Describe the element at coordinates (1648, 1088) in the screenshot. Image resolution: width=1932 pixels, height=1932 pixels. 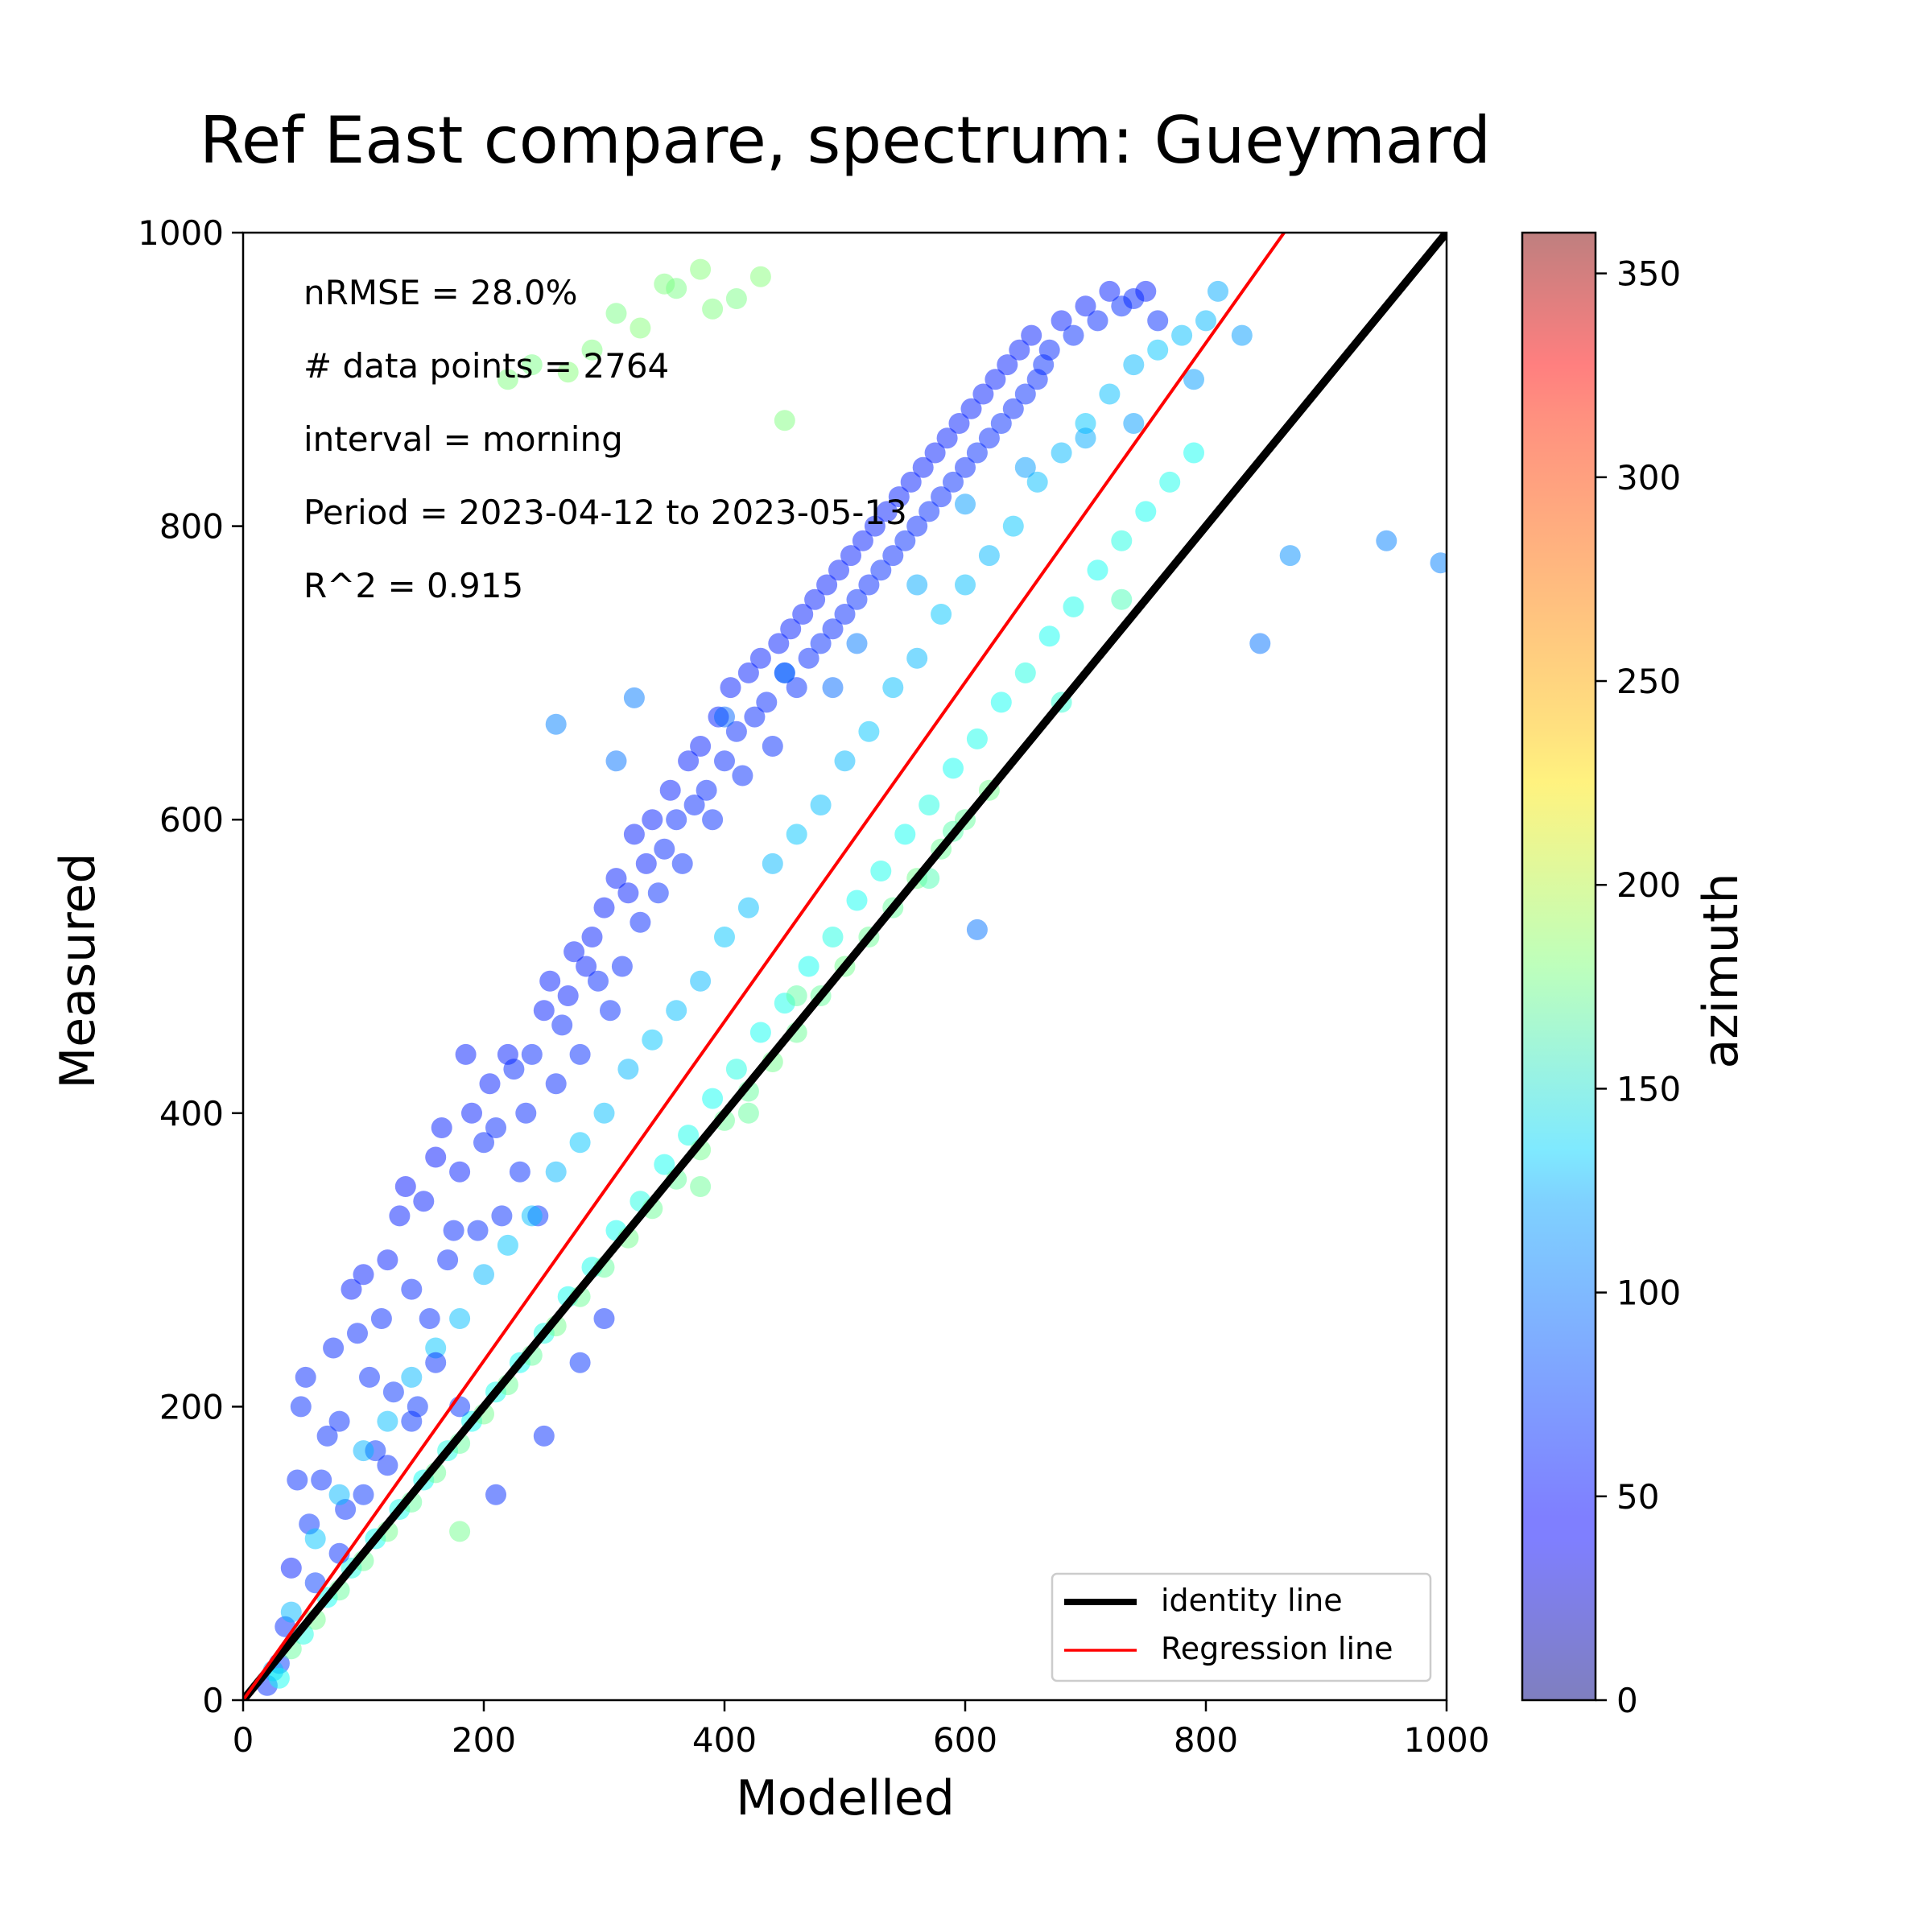
I see `colorbar-tick-label: 150` at that location.